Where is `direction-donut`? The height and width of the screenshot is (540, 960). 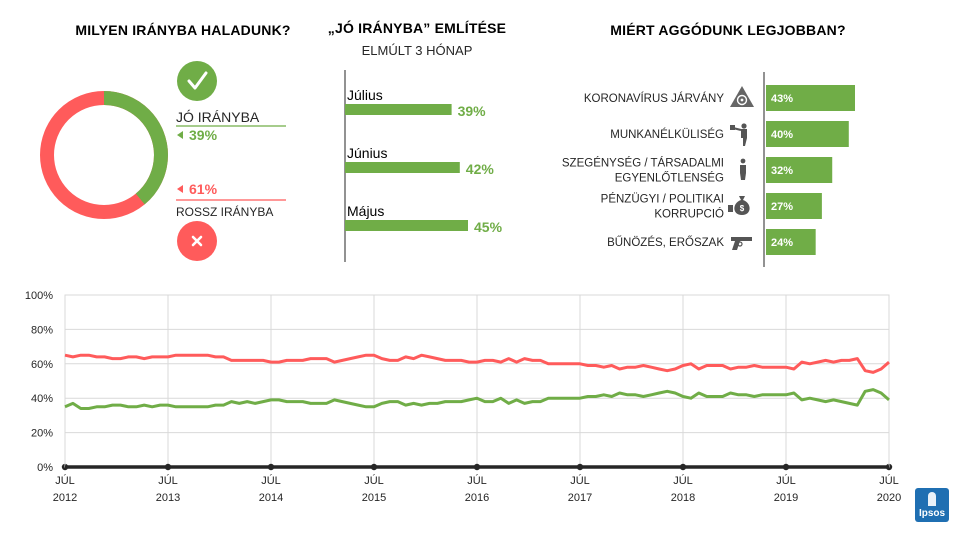 direction-donut is located at coordinates (104, 155).